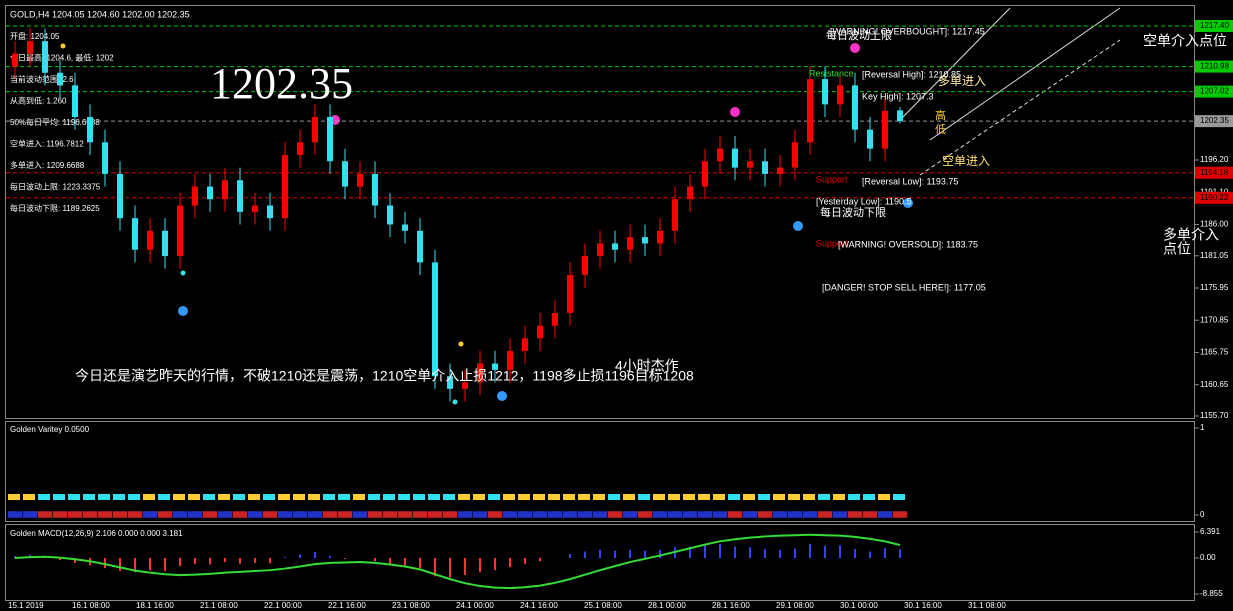 This screenshot has width=1233, height=611. What do you see at coordinates (859, 605) in the screenshot?
I see `time-label: 30.1 00:00` at bounding box center [859, 605].